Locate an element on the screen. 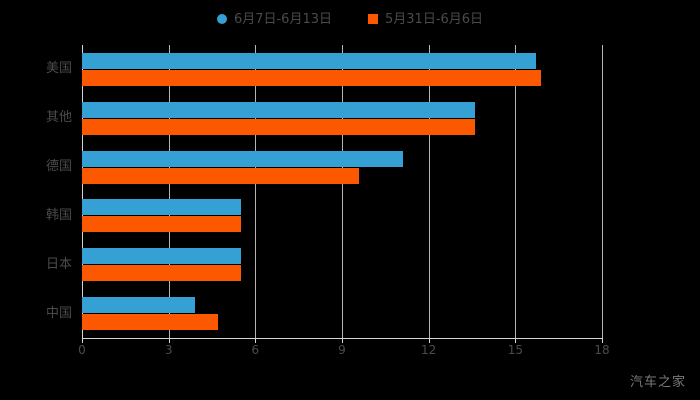 This screenshot has width=700, height=400. y-axis-tick-label: 日本 is located at coordinates (58, 264).